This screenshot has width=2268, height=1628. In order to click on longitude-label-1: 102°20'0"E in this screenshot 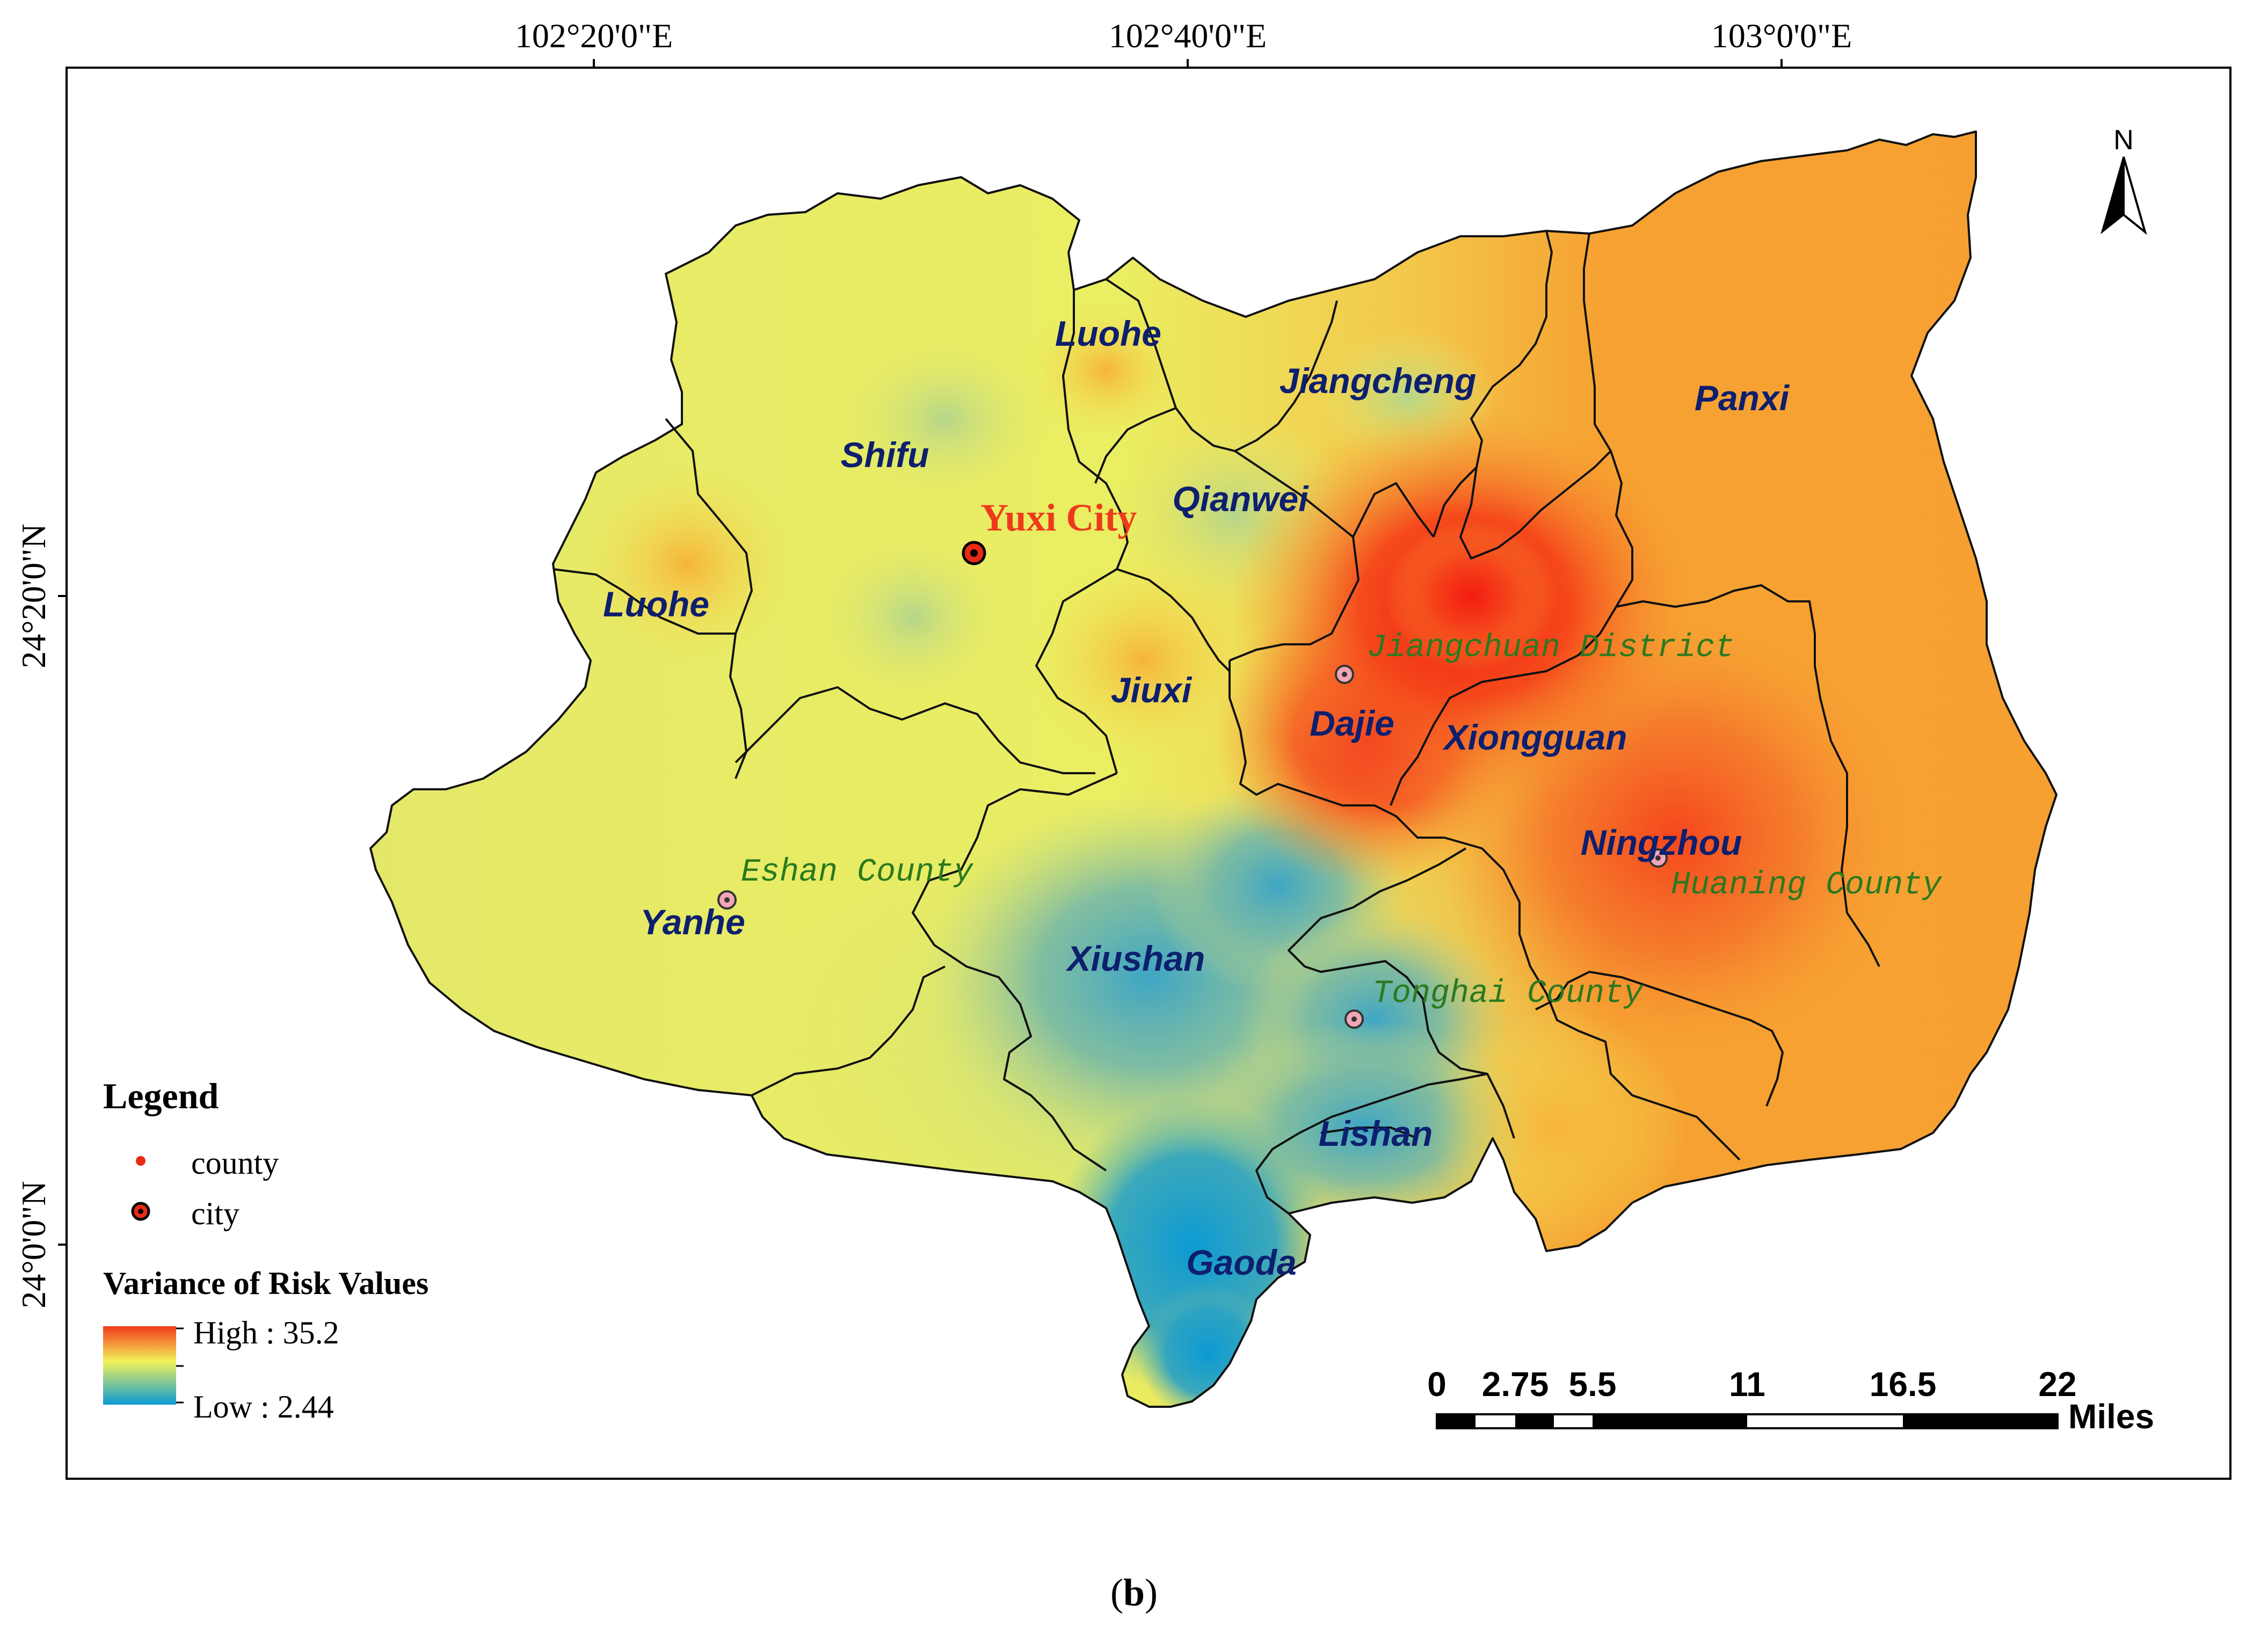, I will do `click(594, 36)`.